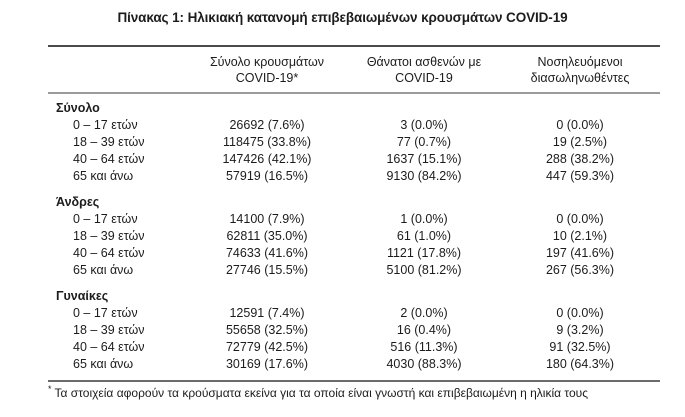 The height and width of the screenshot is (417, 685). What do you see at coordinates (580, 176) in the screenshot?
I see `intubated-value: 447 (59.3%)` at bounding box center [580, 176].